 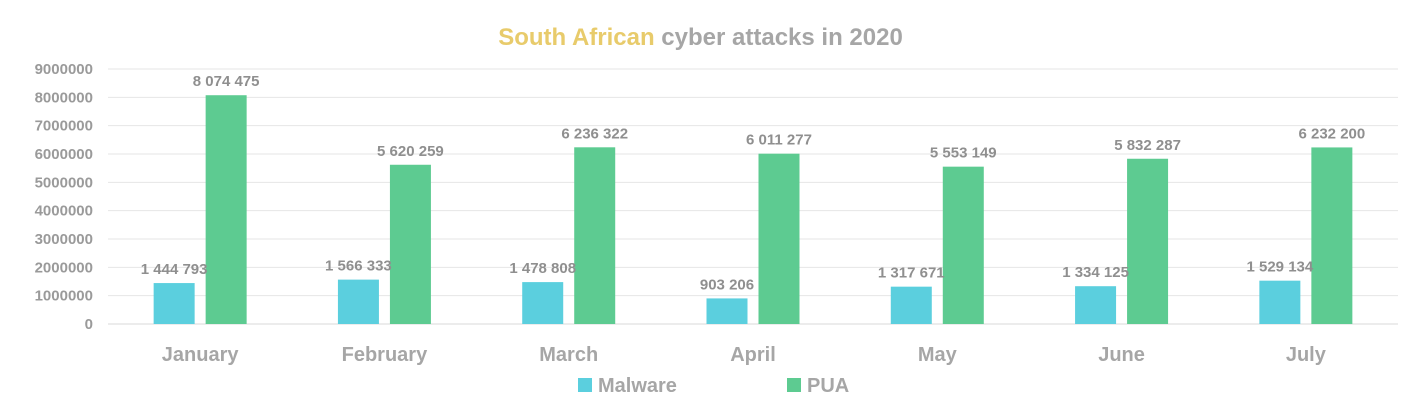 I want to click on y-tick-label: 9000000, so click(x=64, y=69).